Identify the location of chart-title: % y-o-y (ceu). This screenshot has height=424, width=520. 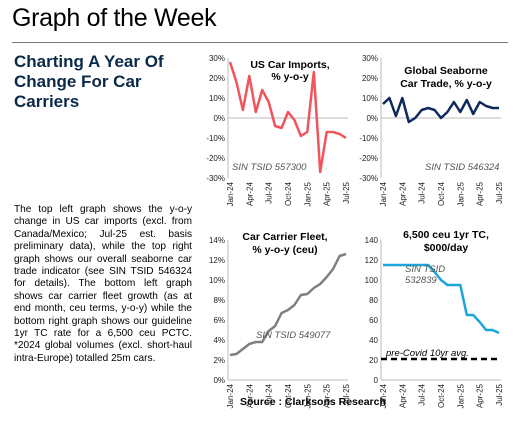
(284, 250).